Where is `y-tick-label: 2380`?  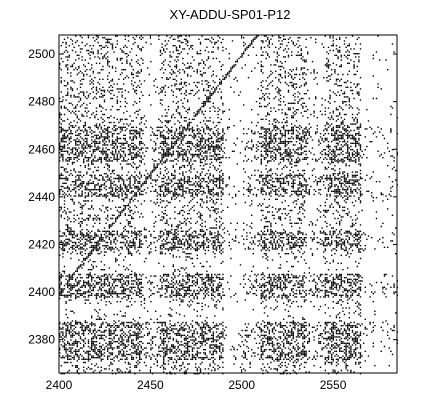 y-tick-label: 2380 is located at coordinates (41, 340).